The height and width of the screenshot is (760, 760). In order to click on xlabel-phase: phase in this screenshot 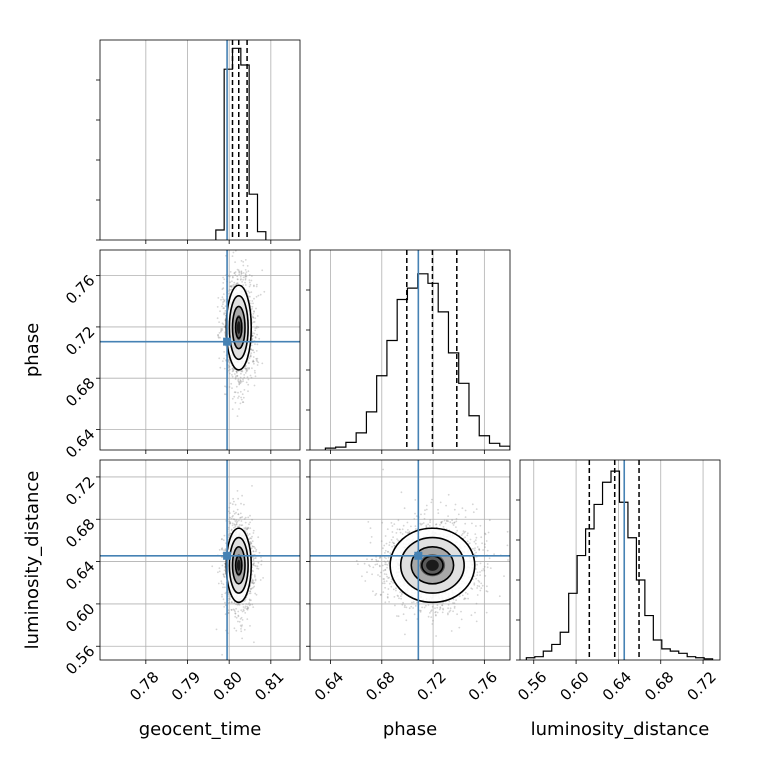, I will do `click(410, 729)`.